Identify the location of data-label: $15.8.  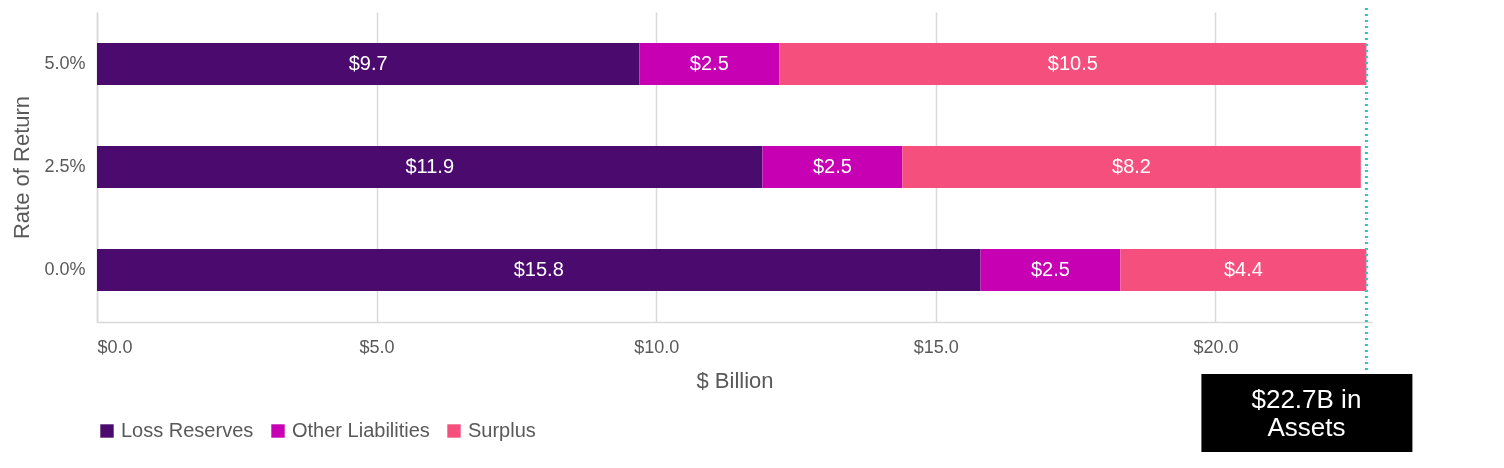
(538, 268).